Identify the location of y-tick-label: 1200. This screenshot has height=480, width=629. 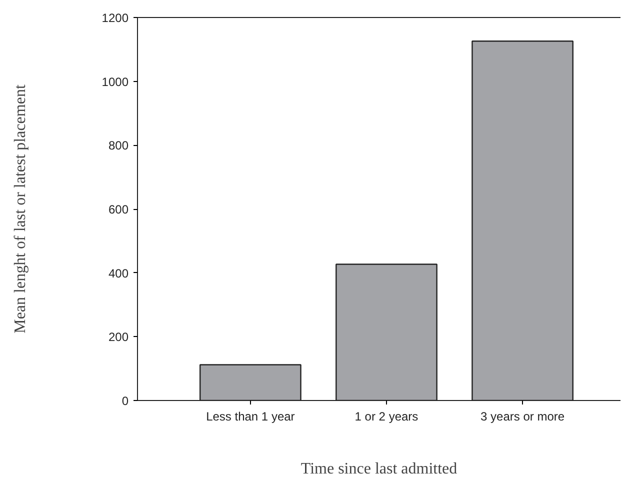
(115, 18).